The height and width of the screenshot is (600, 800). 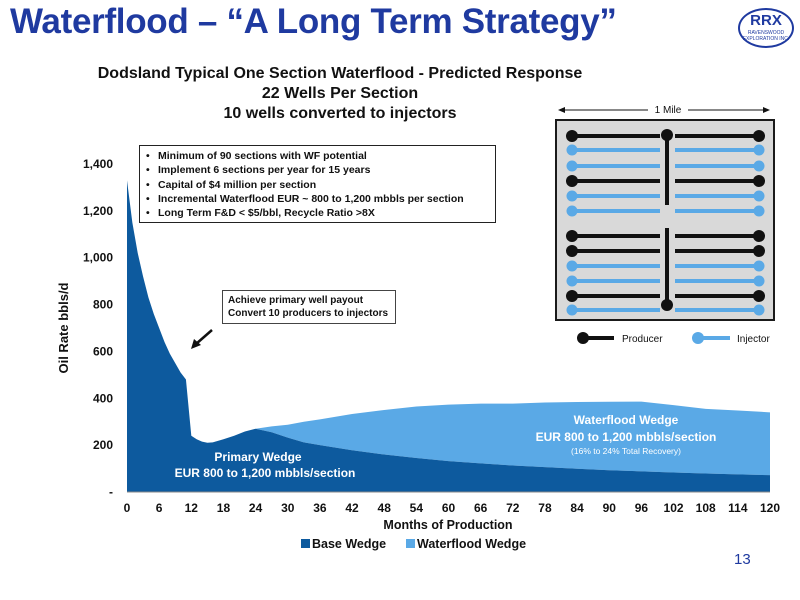 I want to click on key-point: Capital of $4 million per section, so click(x=318, y=185).